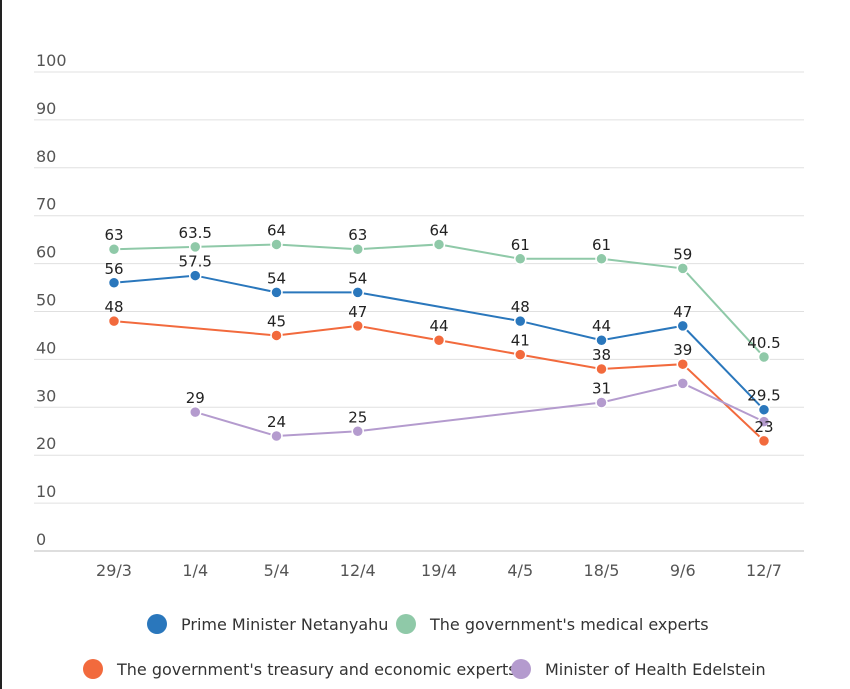 The image size is (850, 689). I want to click on legend-swatch-medical-experts, so click(406, 624).